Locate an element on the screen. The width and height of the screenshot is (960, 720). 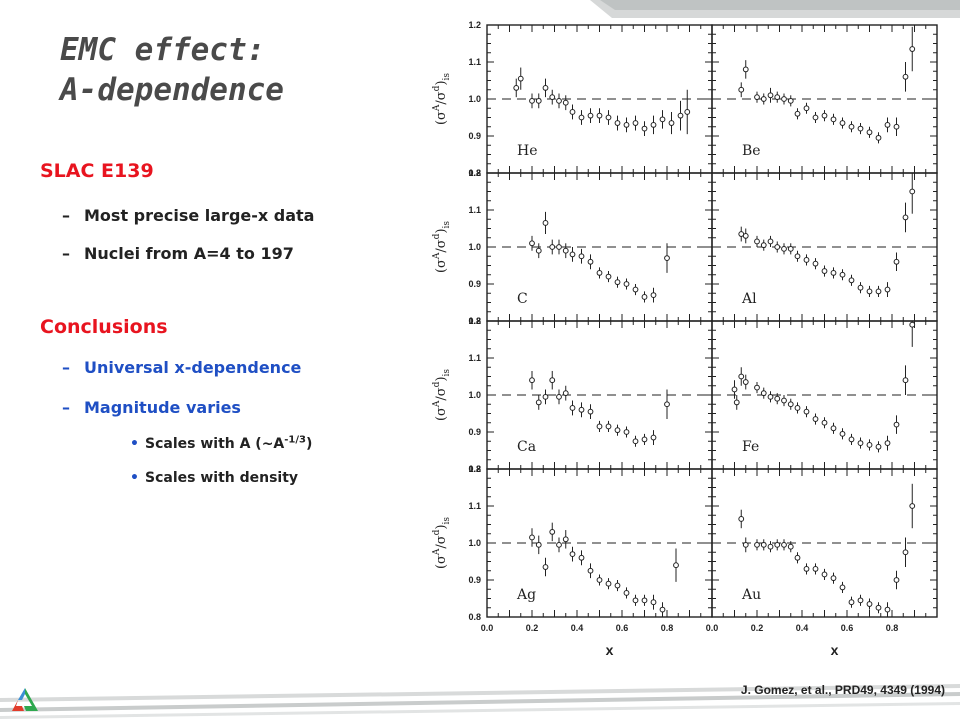
y-tick-label: 0.9 is located at coordinates (474, 432).